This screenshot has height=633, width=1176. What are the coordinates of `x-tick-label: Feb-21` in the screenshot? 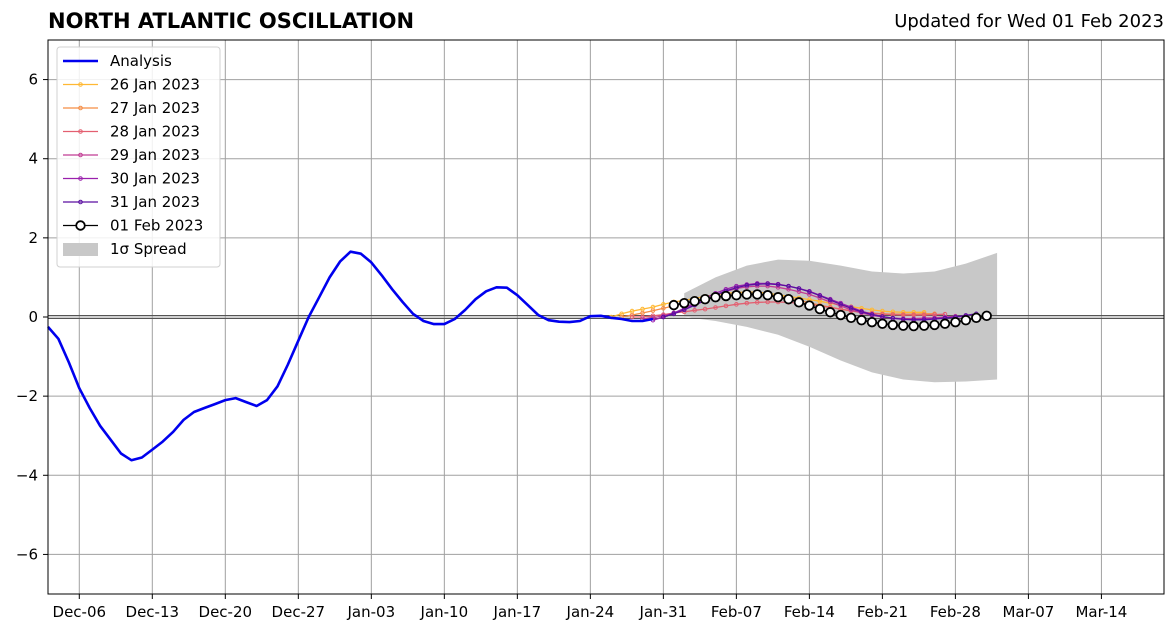 It's located at (882, 612).